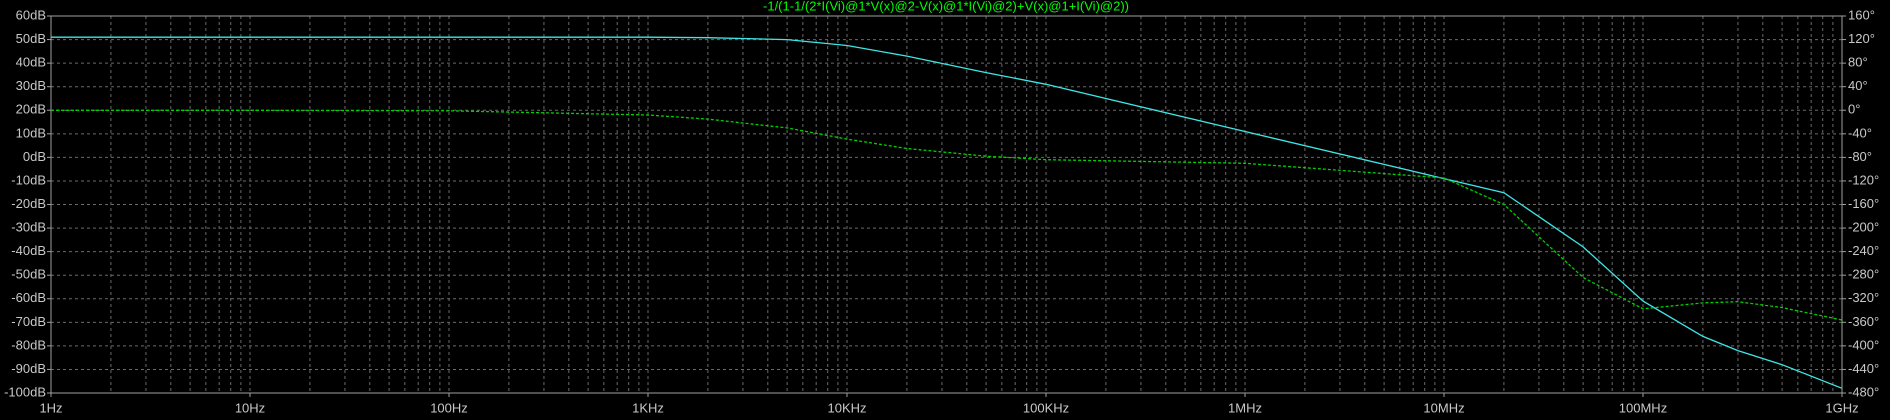 Image resolution: width=1890 pixels, height=420 pixels. What do you see at coordinates (31, 38) in the screenshot?
I see `y-tick-label: 50dB` at bounding box center [31, 38].